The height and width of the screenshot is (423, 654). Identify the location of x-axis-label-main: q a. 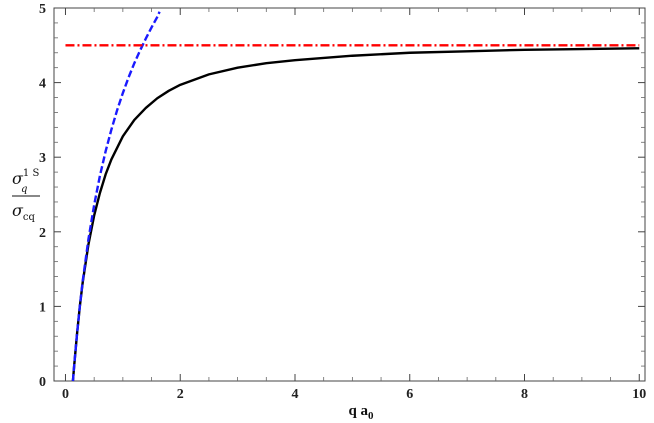
(358, 411).